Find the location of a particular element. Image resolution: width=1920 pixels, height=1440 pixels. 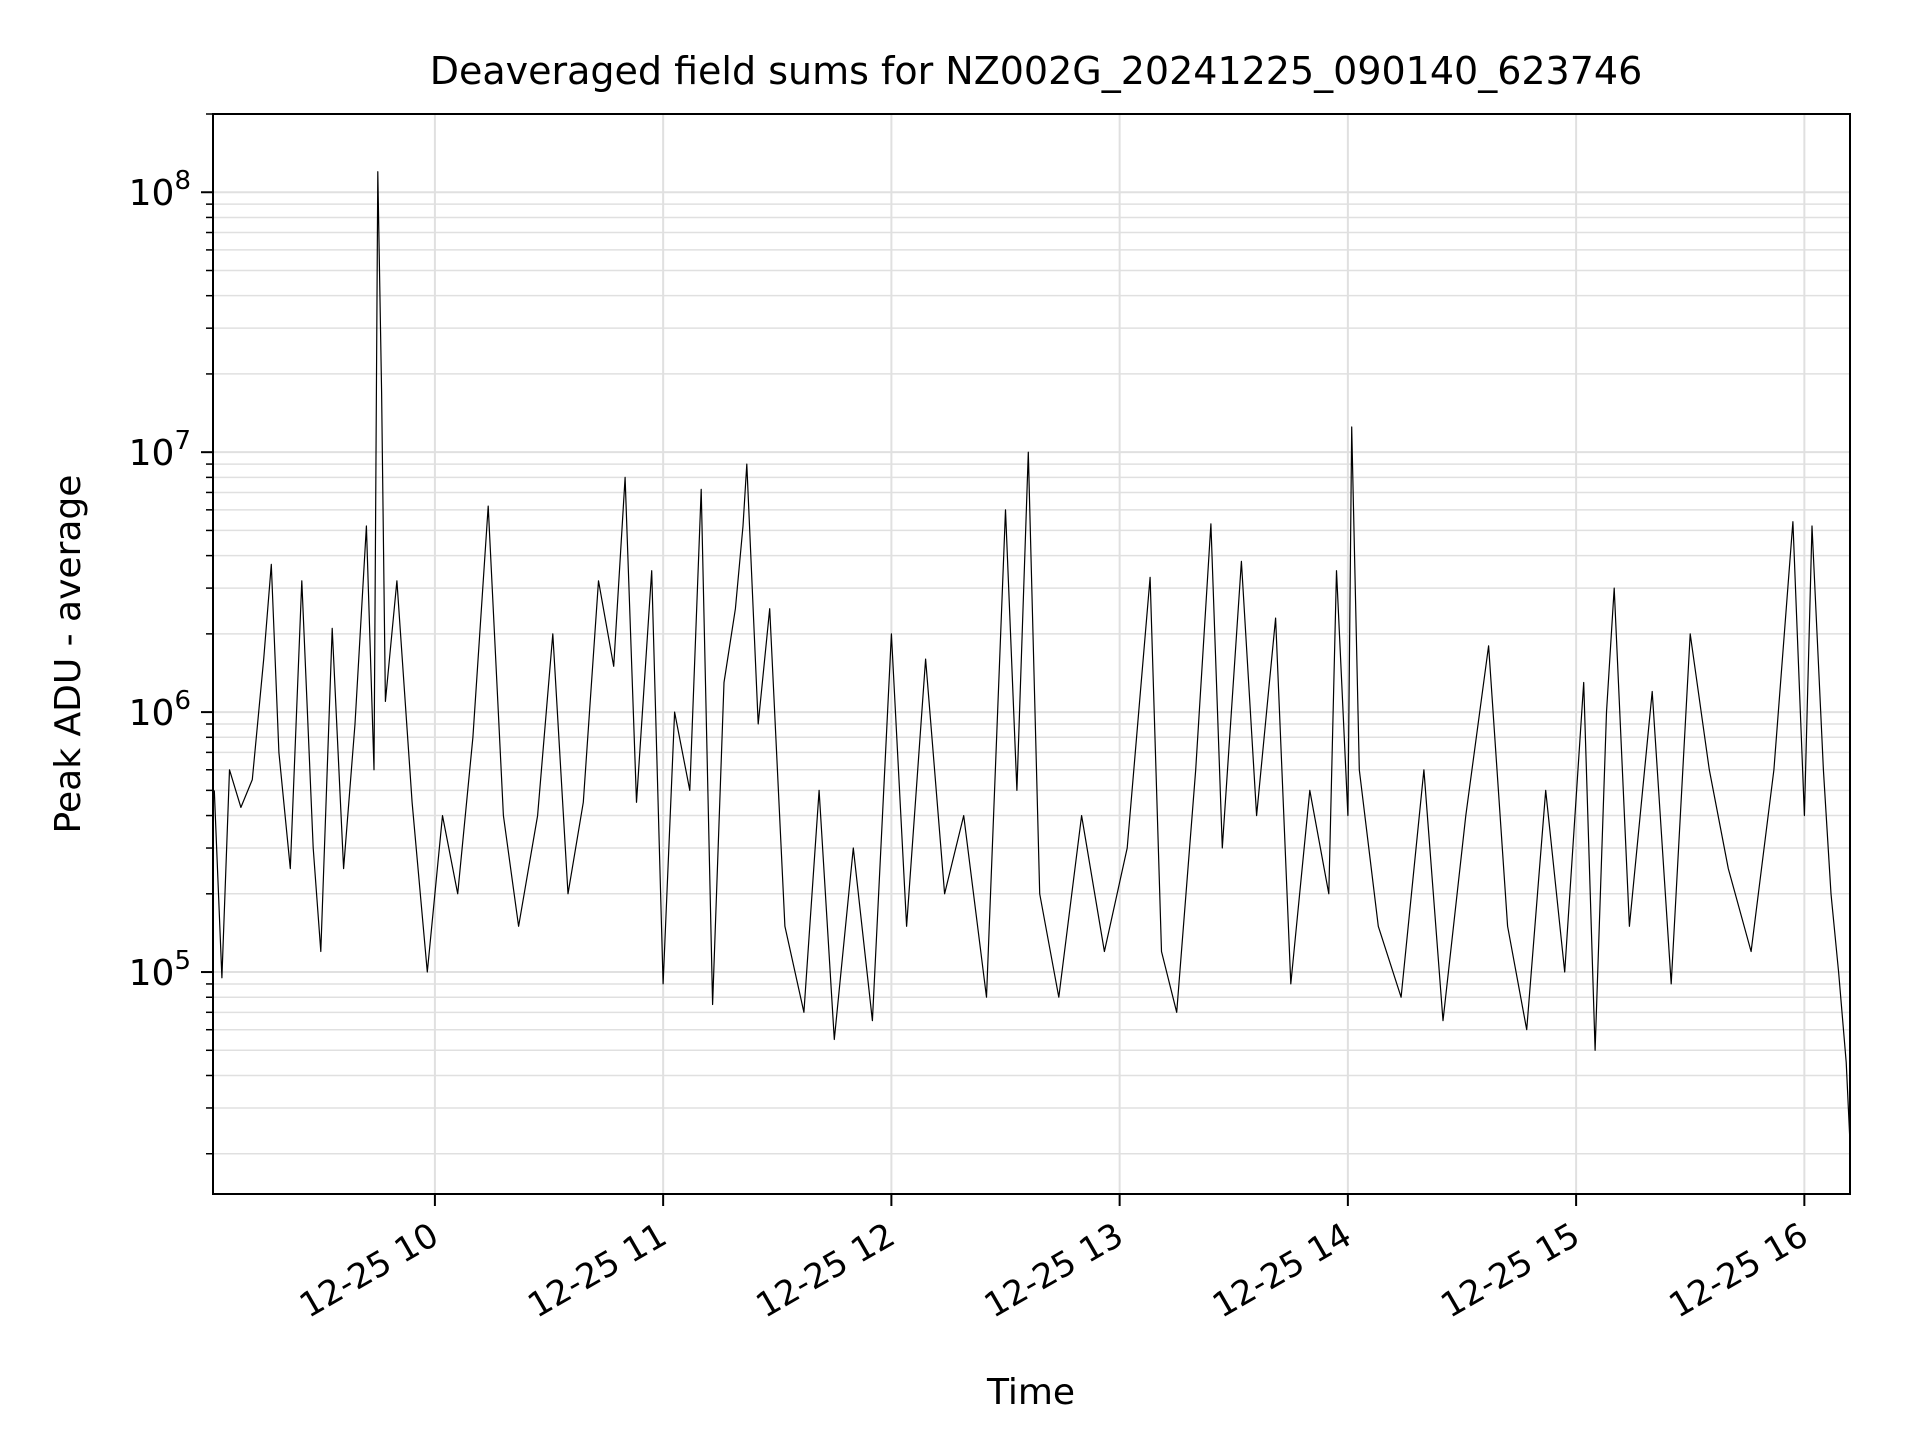

y-tick-label: 10⁷ is located at coordinates (160, 450).